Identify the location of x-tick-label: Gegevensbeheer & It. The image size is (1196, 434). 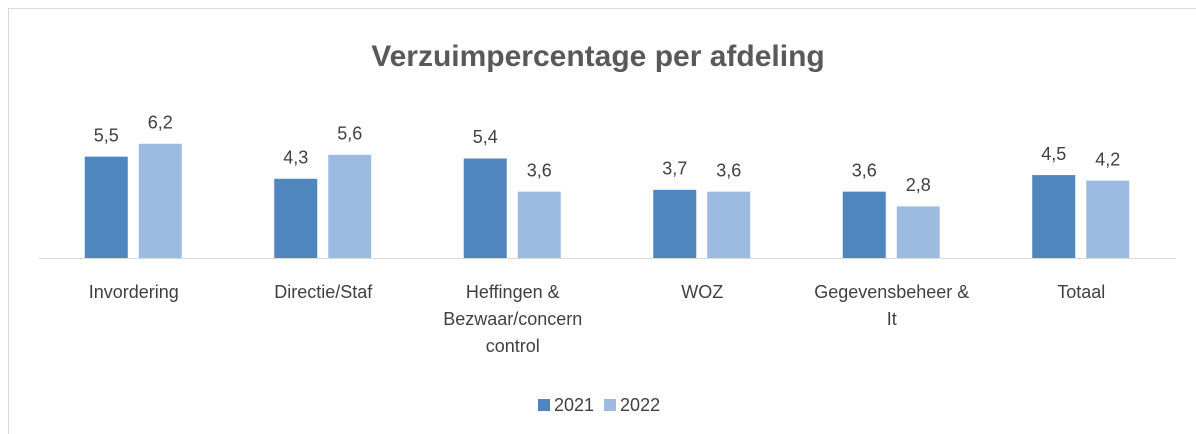
(892, 305).